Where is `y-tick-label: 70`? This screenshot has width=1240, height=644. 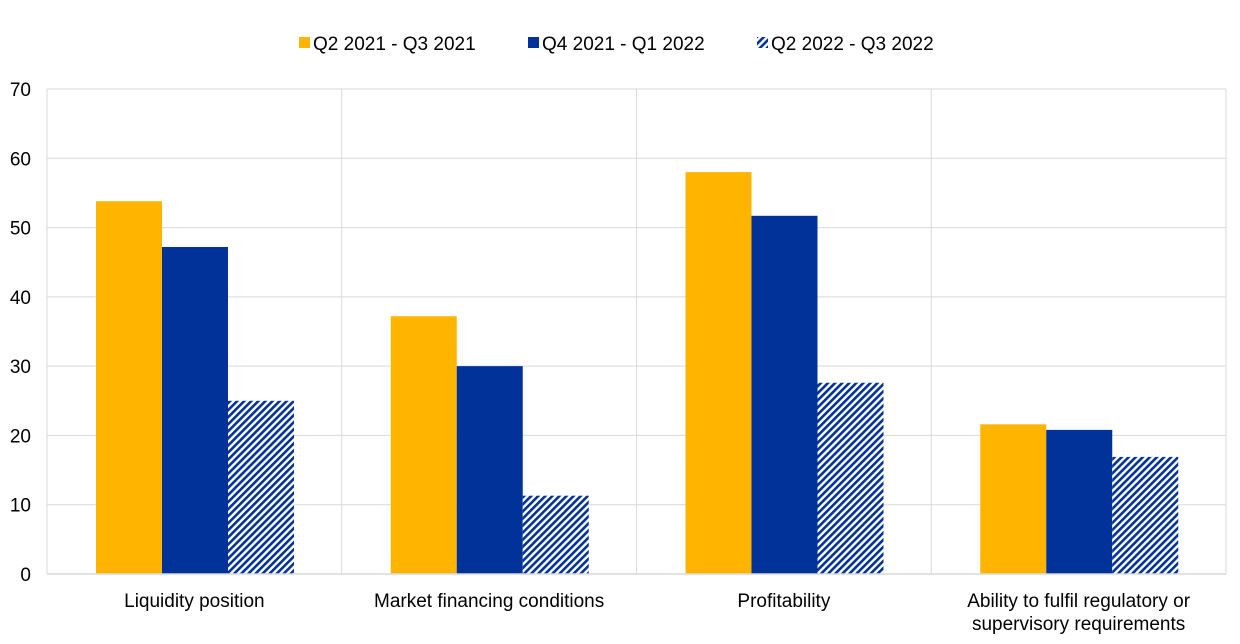
y-tick-label: 70 is located at coordinates (20, 90).